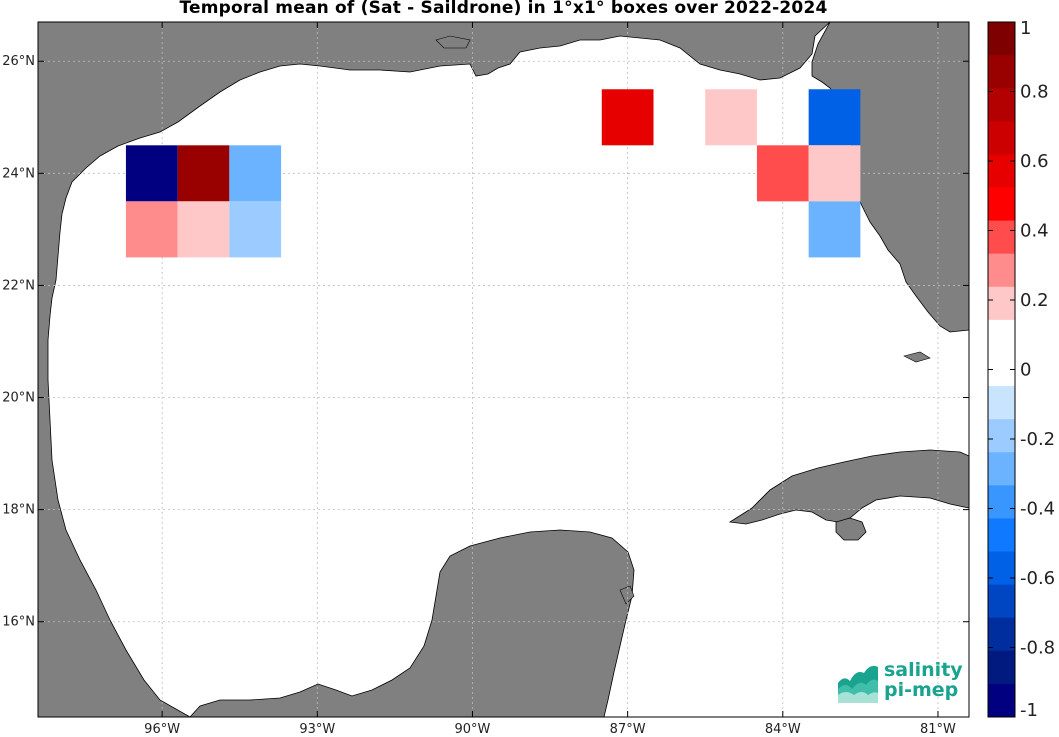 The image size is (1059, 737). What do you see at coordinates (18, 173) in the screenshot?
I see `y-tick-label: 24°N` at bounding box center [18, 173].